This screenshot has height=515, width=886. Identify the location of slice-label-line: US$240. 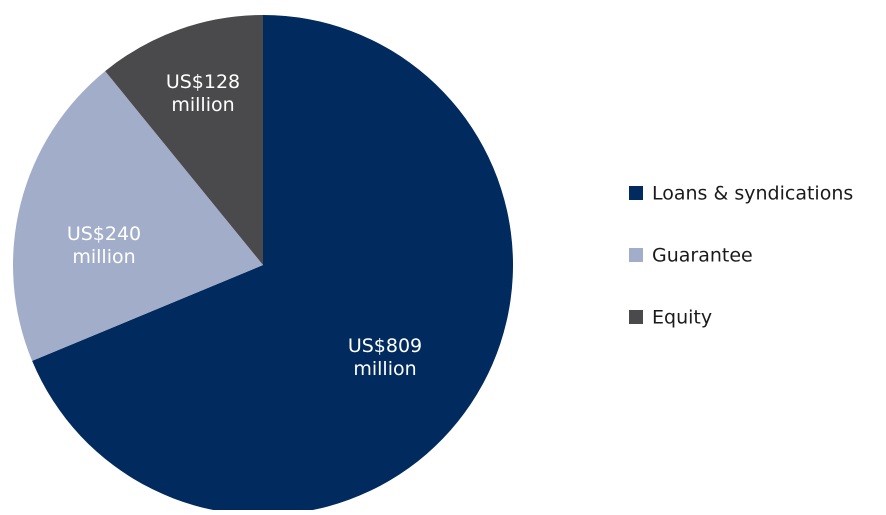
(104, 234).